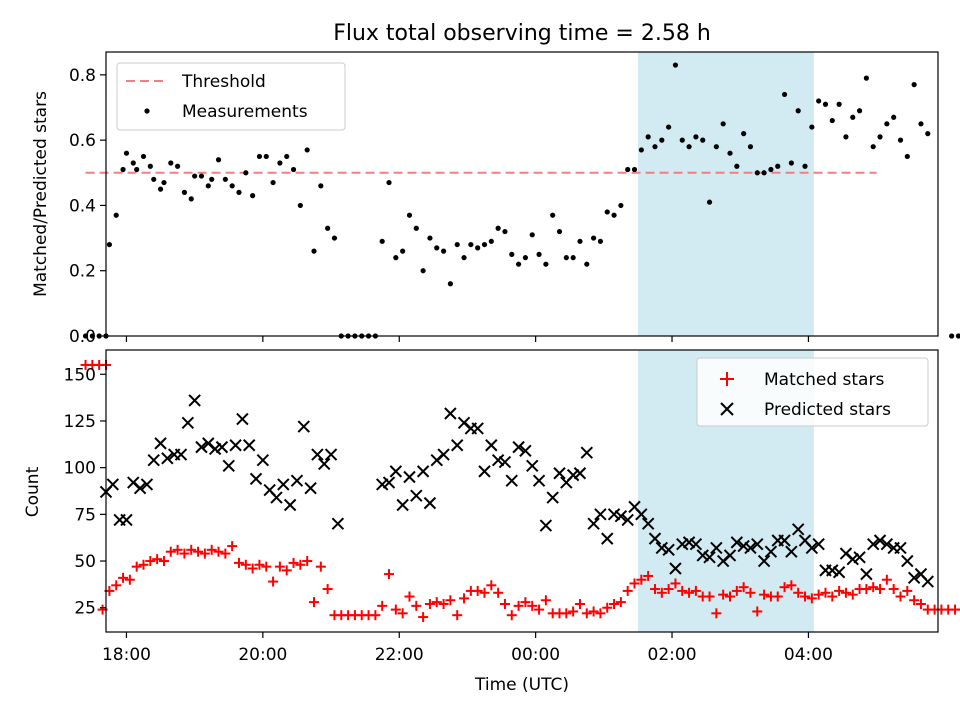 Image resolution: width=960 pixels, height=720 pixels. What do you see at coordinates (41, 194) in the screenshot?
I see `top-y-axis-label: Matched/Predicted stars` at bounding box center [41, 194].